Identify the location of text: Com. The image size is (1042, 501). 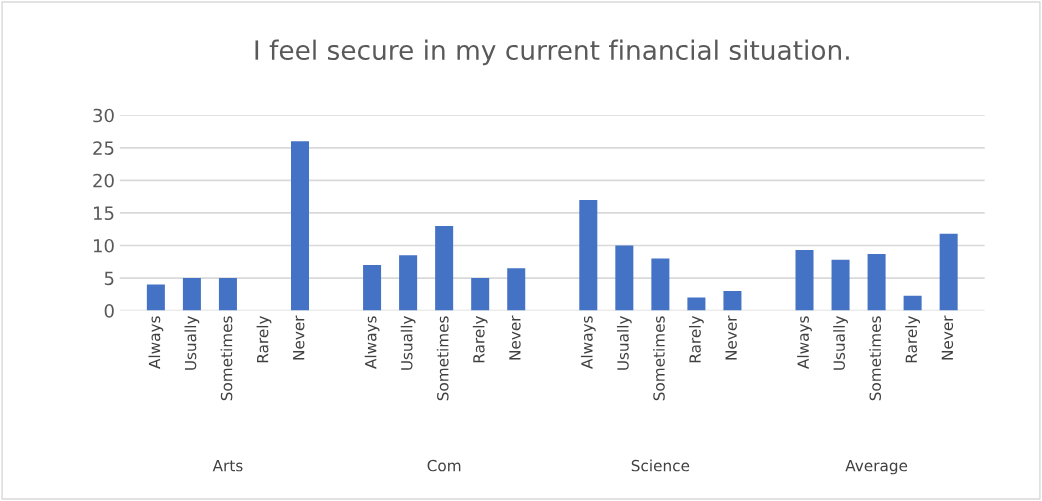
(444, 465).